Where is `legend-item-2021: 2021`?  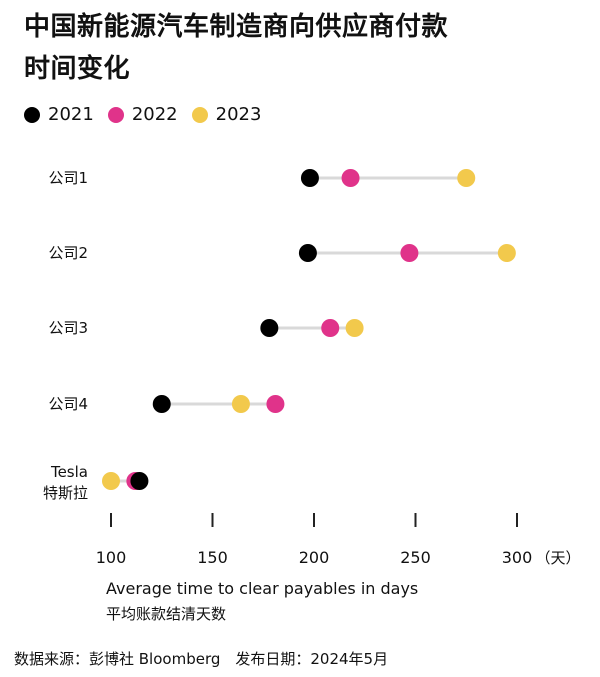
legend-item-2021: 2021 is located at coordinates (59, 114).